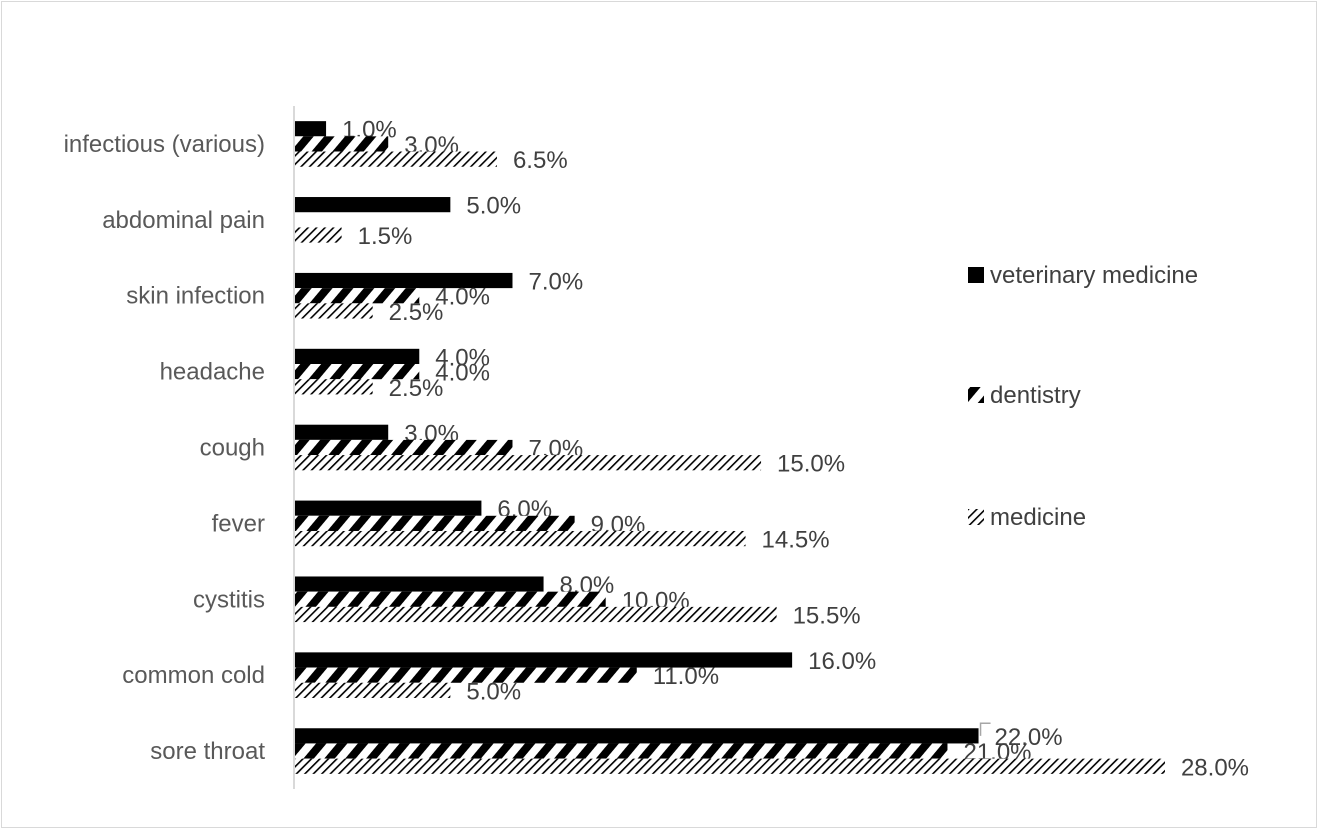 The height and width of the screenshot is (831, 1320). I want to click on bar-veterinary-medicine-sore-throat, so click(637, 736).